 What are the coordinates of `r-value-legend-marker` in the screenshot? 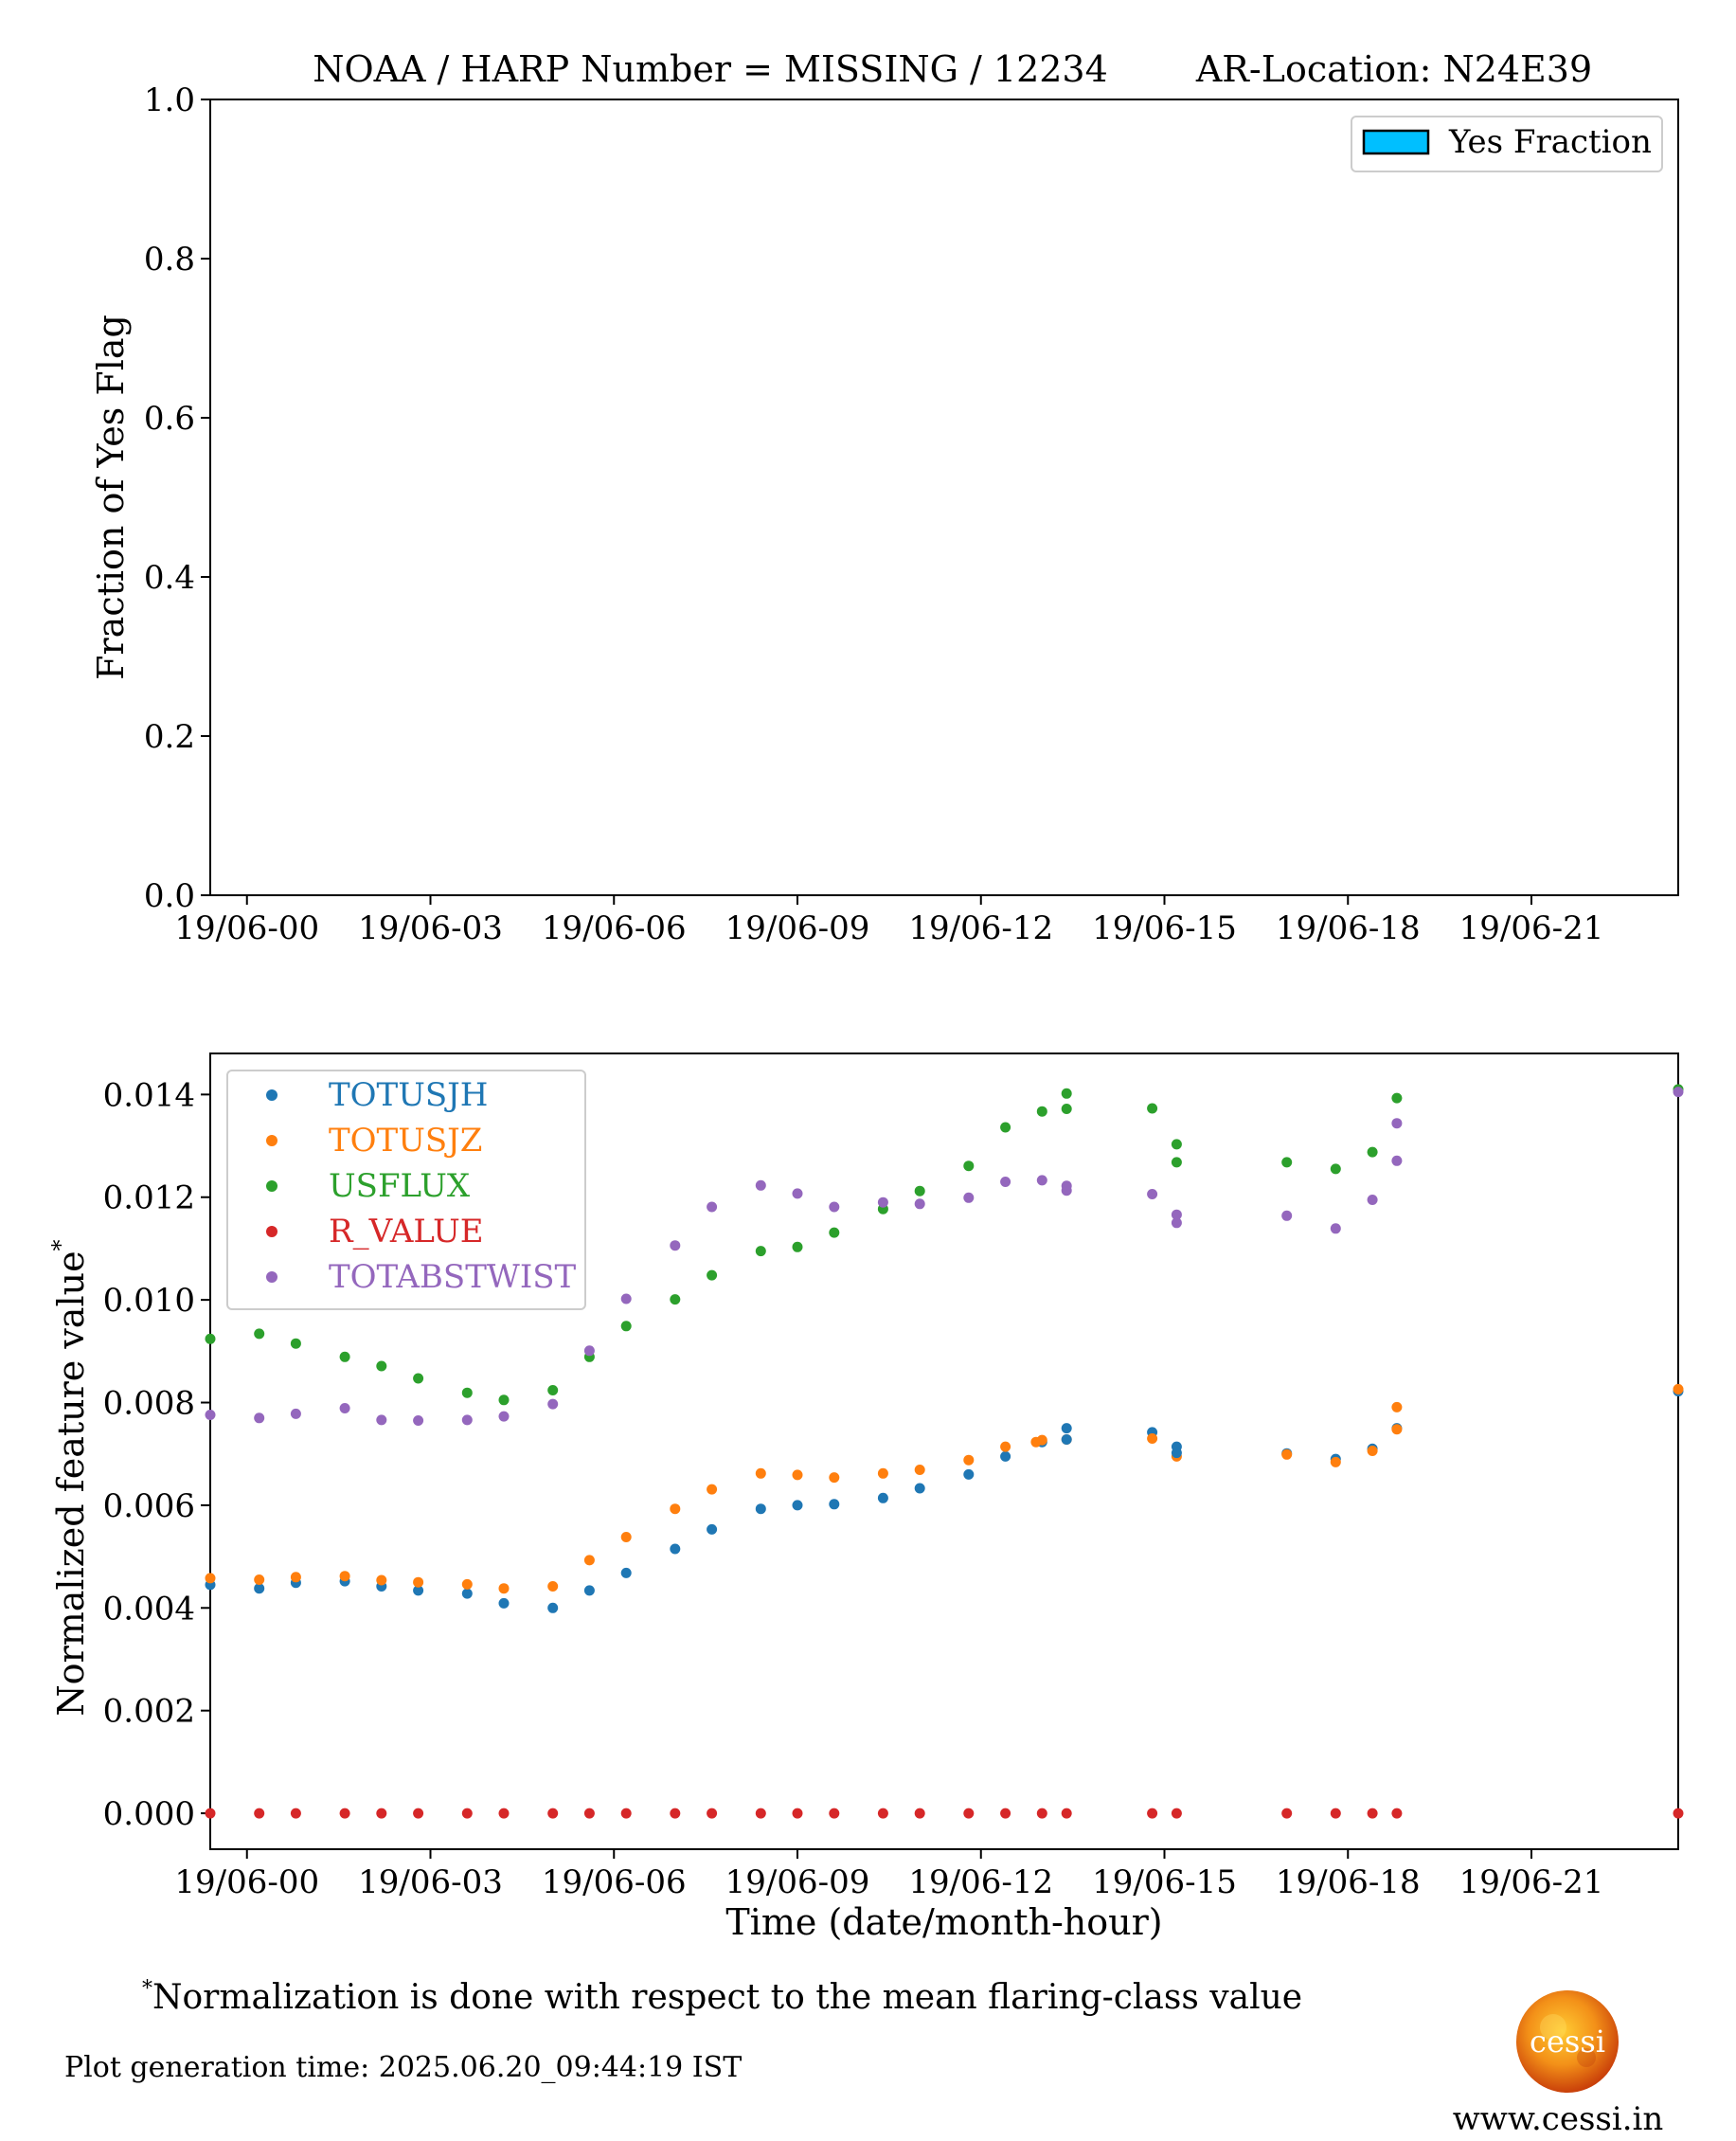 It's located at (271, 1231).